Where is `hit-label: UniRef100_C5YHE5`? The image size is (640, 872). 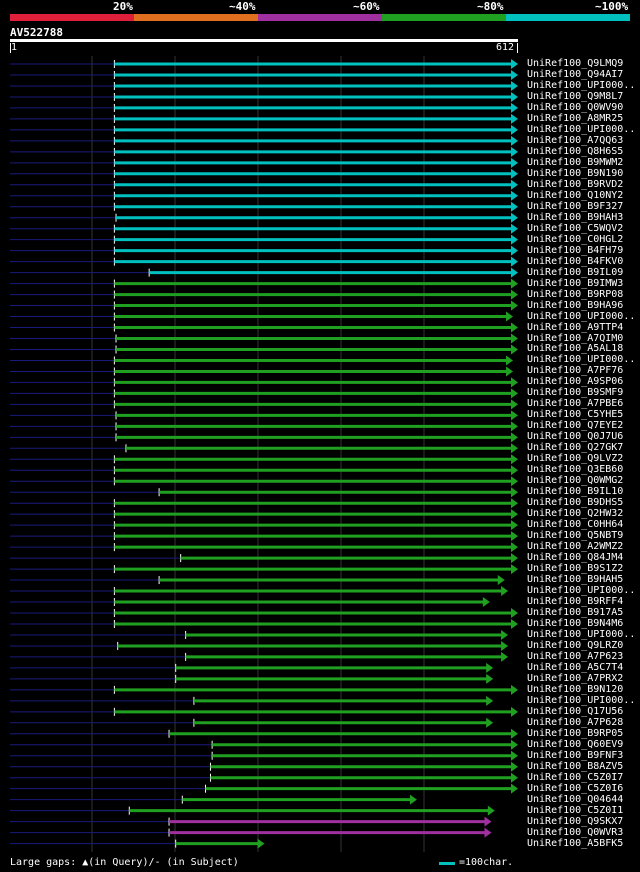
hit-label: UniRef100_C5YHE5 is located at coordinates (575, 415).